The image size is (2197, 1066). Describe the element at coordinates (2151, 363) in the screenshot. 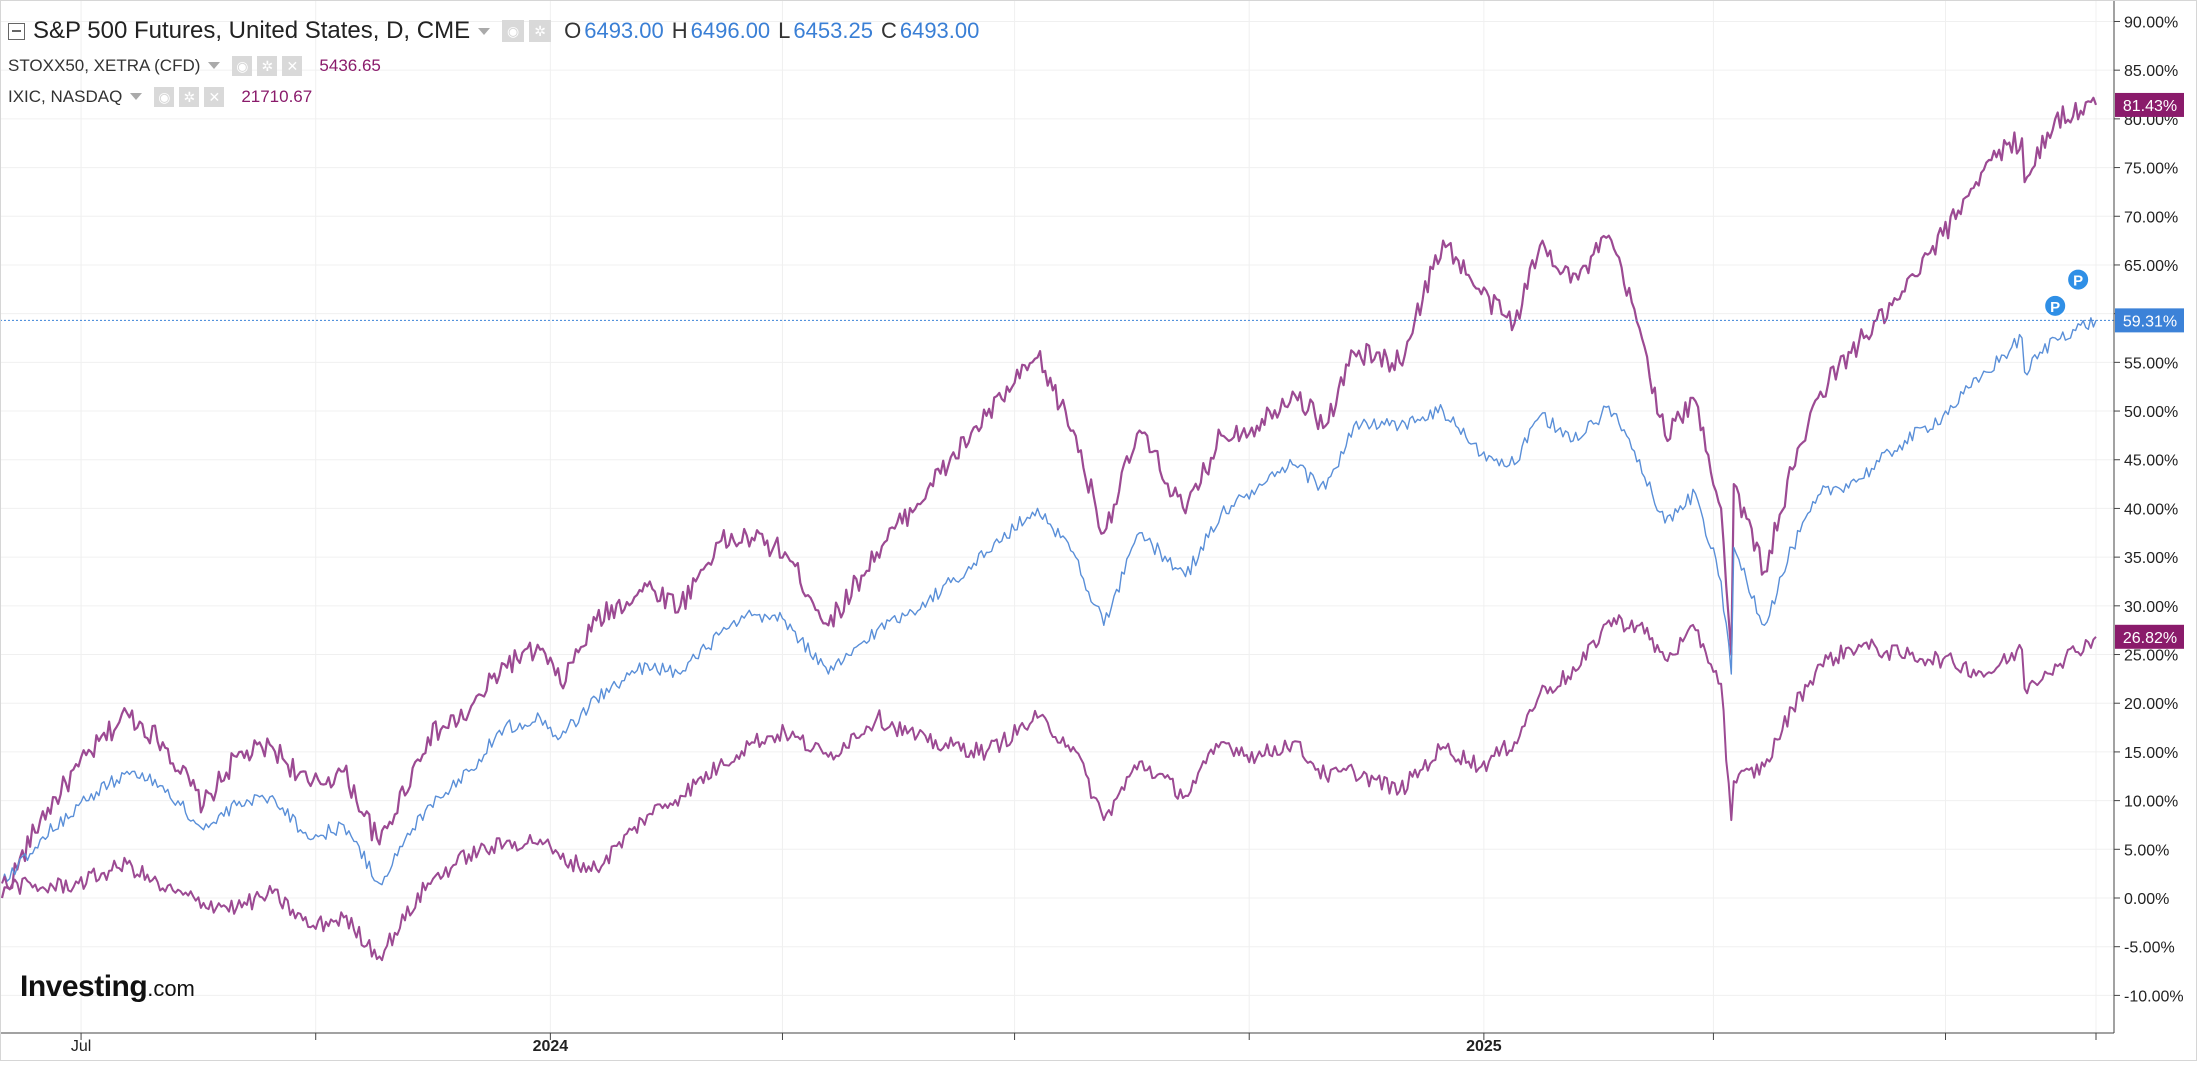

I see `y-tick-label: 55.00%` at that location.